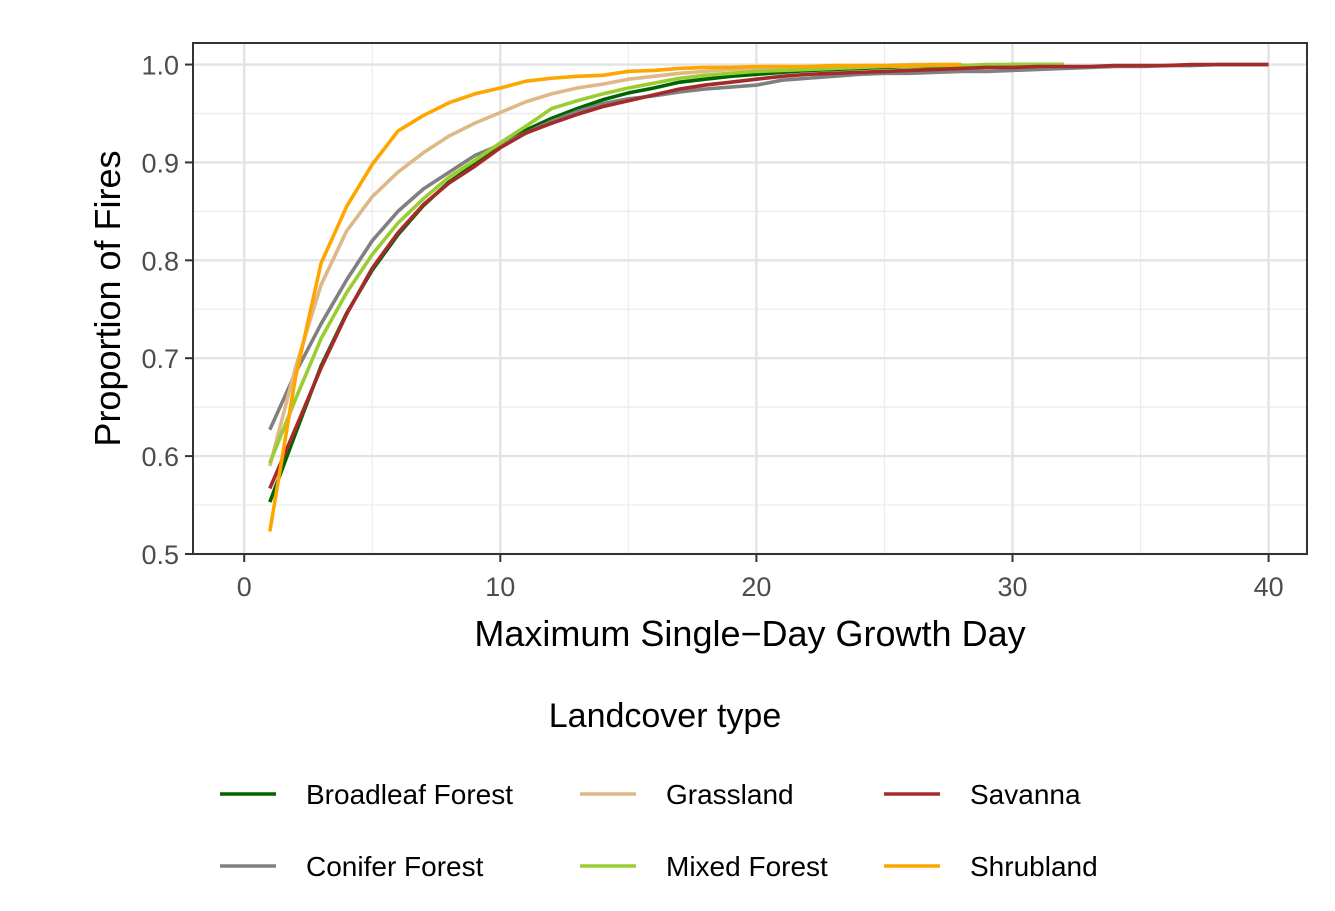  I want to click on x-axis: 0 10 20 30 40, so click(760, 578).